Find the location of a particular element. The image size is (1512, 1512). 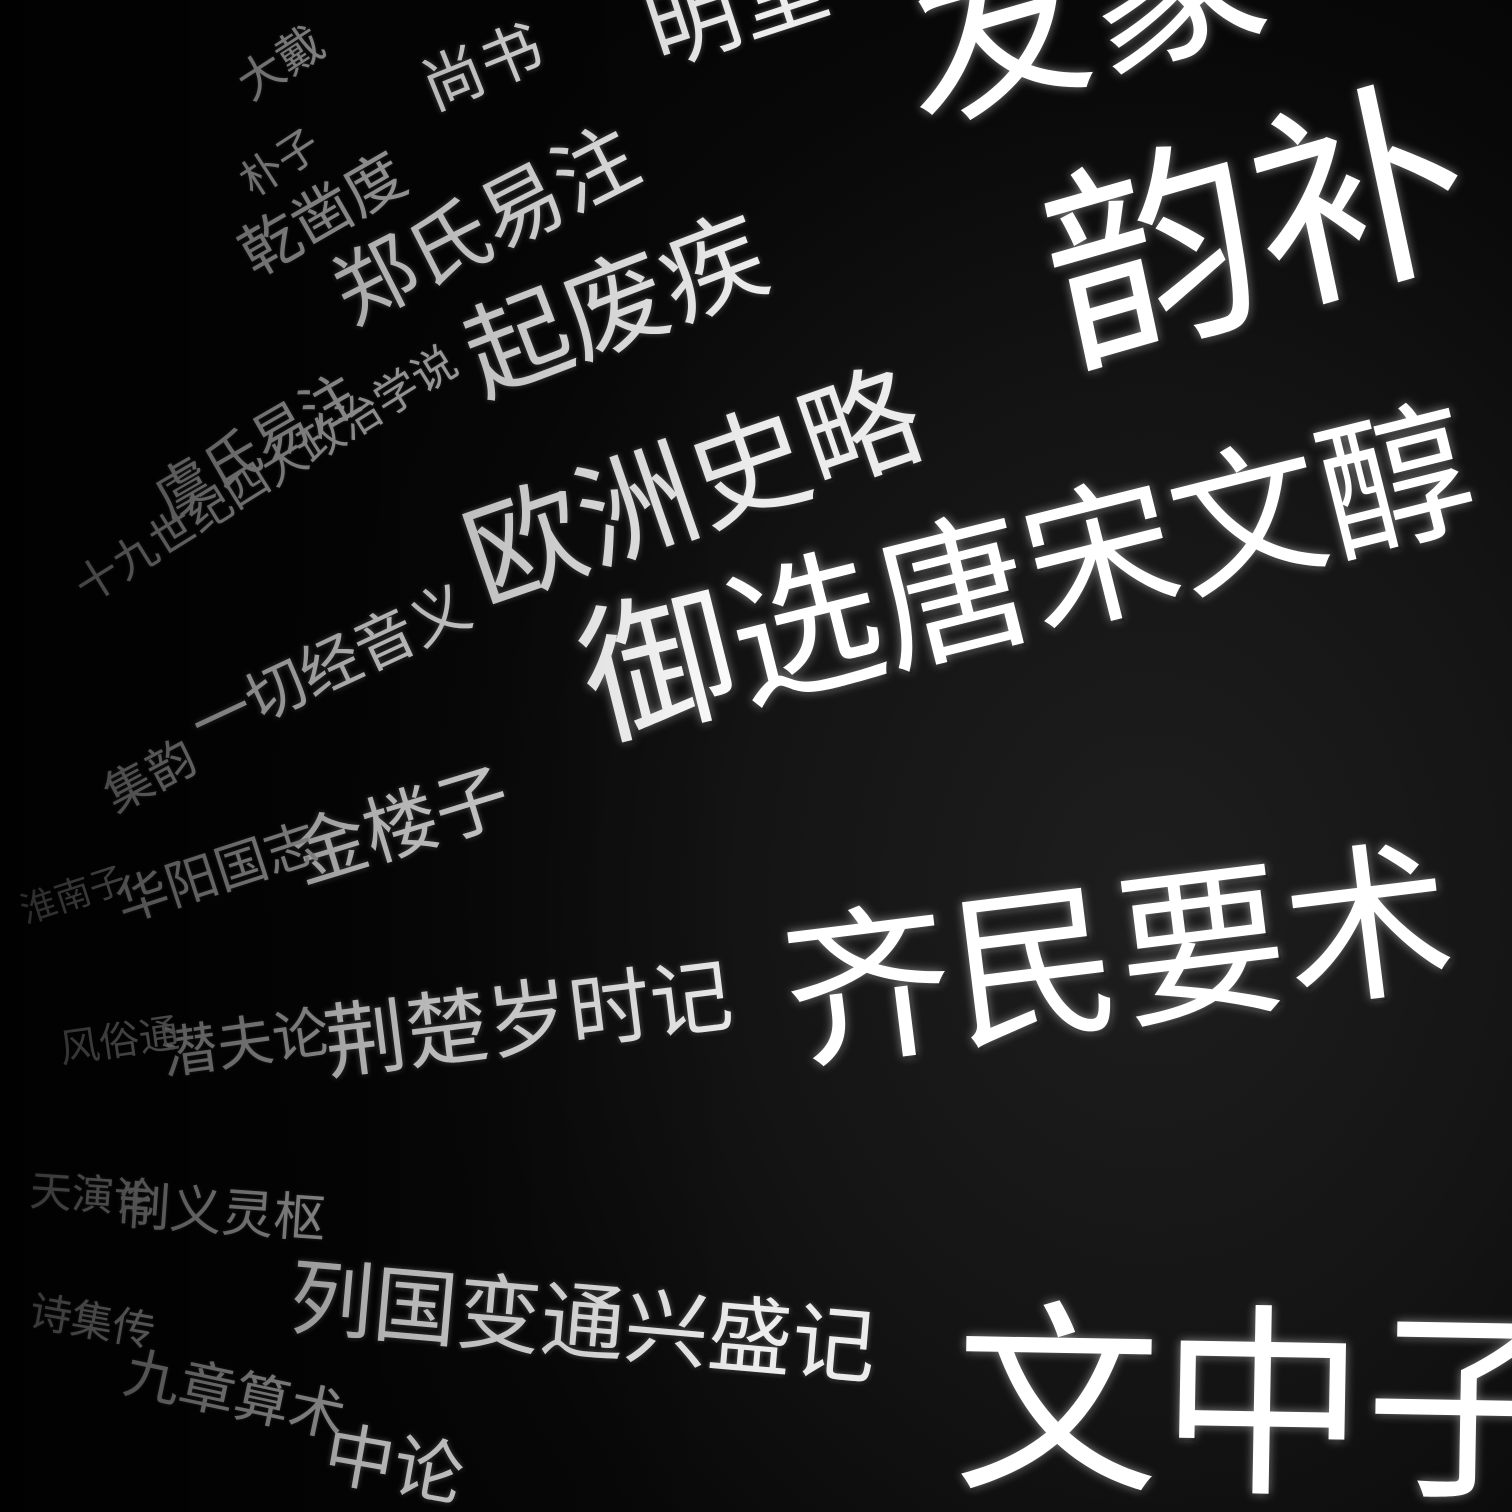

title-qian-fu-lun: 潜夫论 is located at coordinates (245, 1043).